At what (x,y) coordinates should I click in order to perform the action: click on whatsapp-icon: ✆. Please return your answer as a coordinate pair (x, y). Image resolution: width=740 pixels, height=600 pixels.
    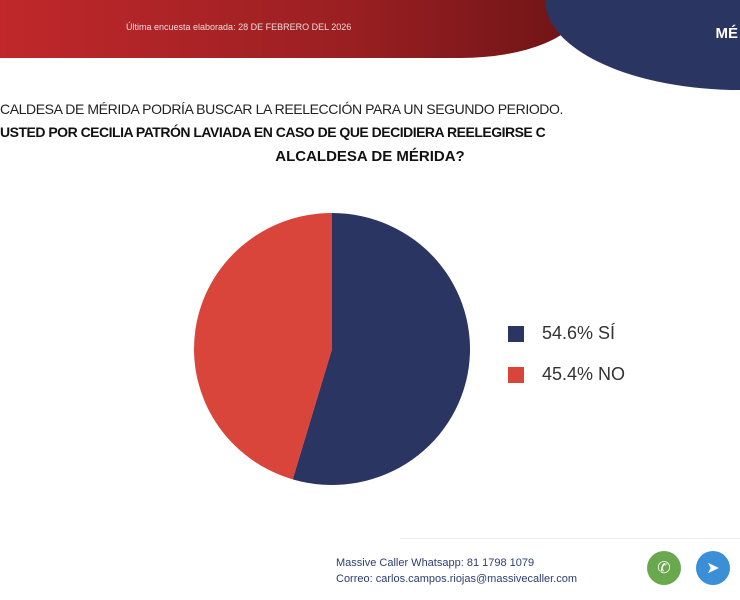
    Looking at the image, I should click on (664, 568).